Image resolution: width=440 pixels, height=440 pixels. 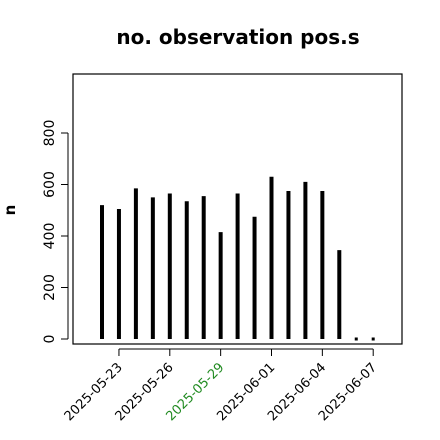 I want to click on y-tick-label: 800, so click(x=50, y=133).